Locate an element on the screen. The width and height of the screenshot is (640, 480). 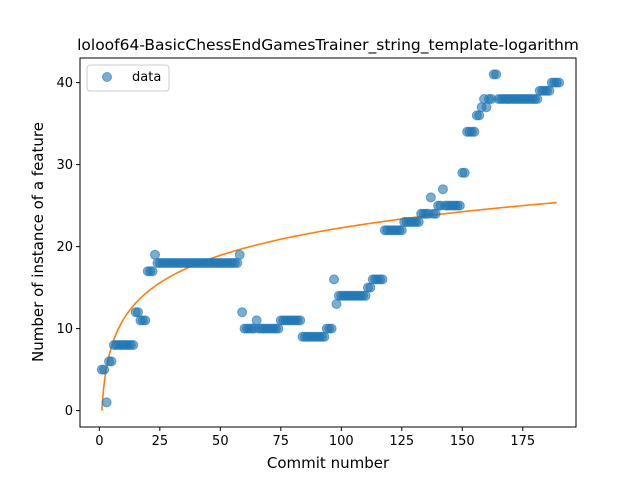
x-tick-label: 125 is located at coordinates (401, 441).